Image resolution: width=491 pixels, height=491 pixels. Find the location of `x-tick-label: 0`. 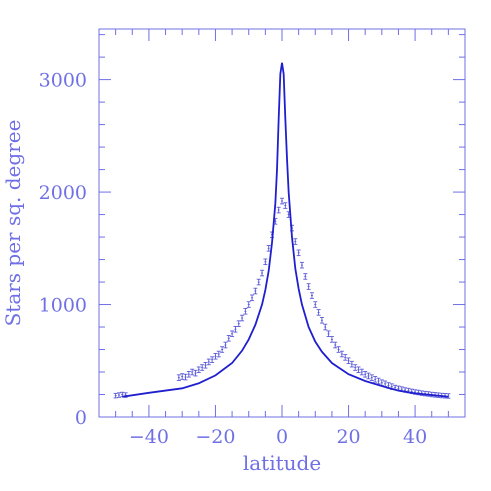

x-tick-label: 0 is located at coordinates (282, 437).